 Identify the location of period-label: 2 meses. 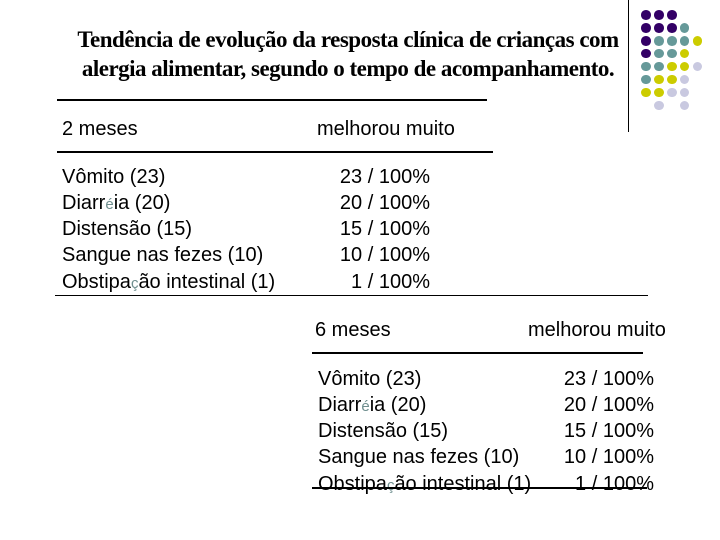
(100, 128).